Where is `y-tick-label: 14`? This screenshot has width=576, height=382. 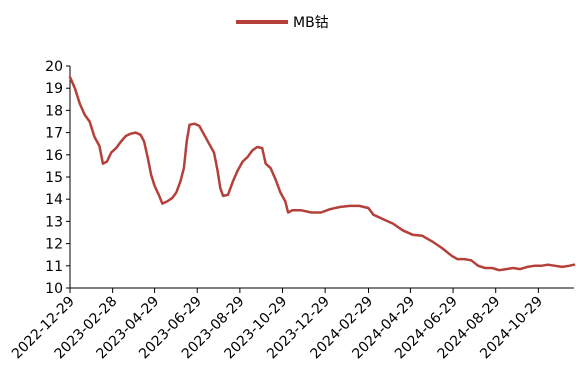
y-tick-label: 14 is located at coordinates (54, 200).